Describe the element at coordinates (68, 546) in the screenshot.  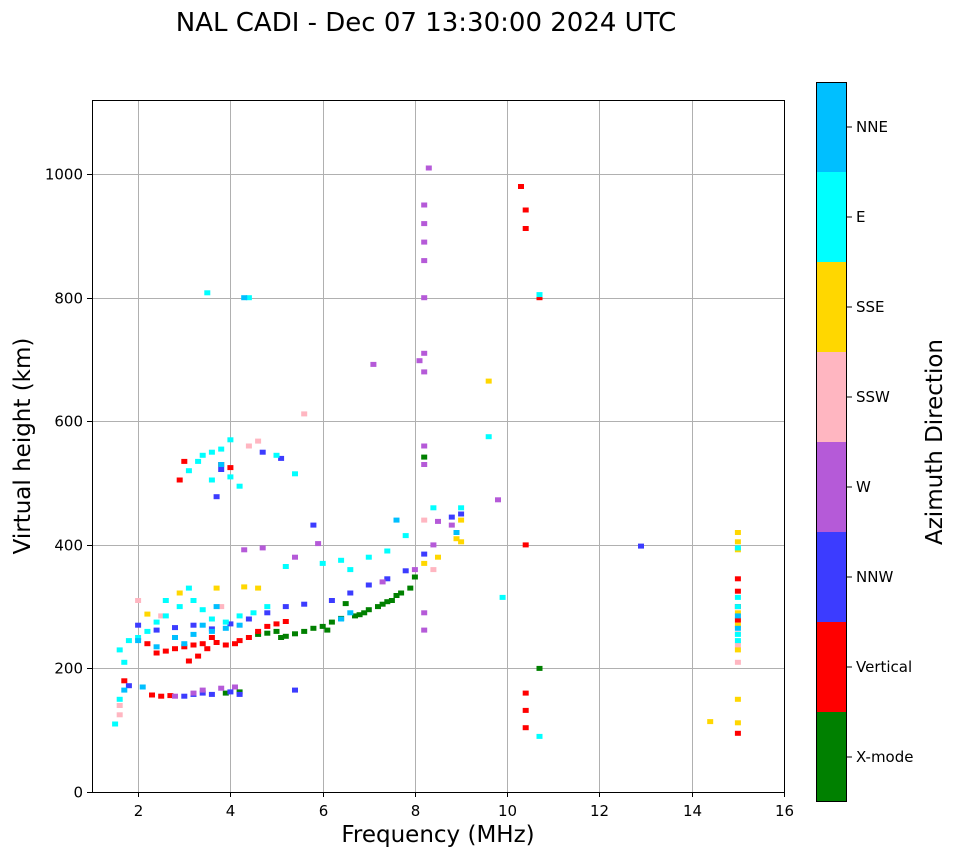
I see `y-tick-label: 400` at that location.